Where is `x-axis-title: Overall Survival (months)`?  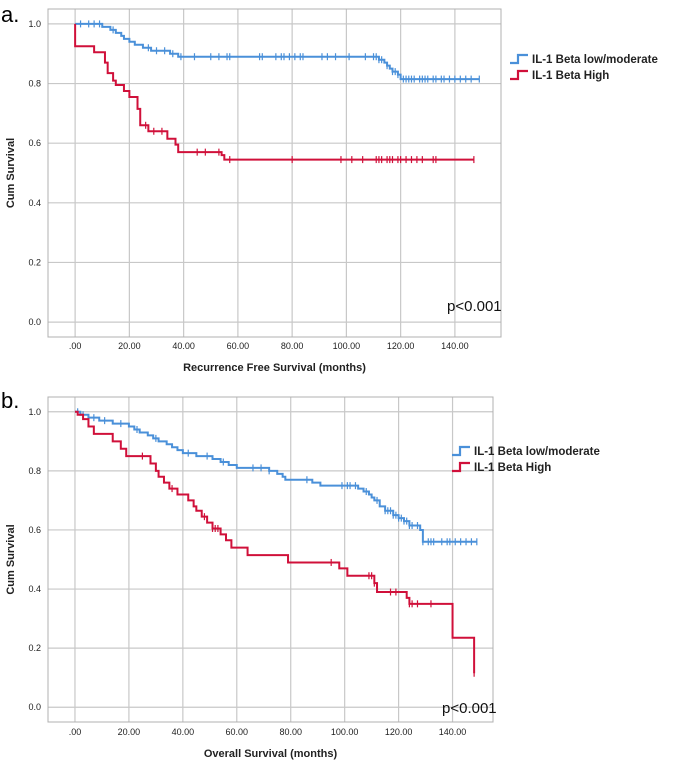 x-axis-title: Overall Survival (months) is located at coordinates (271, 754).